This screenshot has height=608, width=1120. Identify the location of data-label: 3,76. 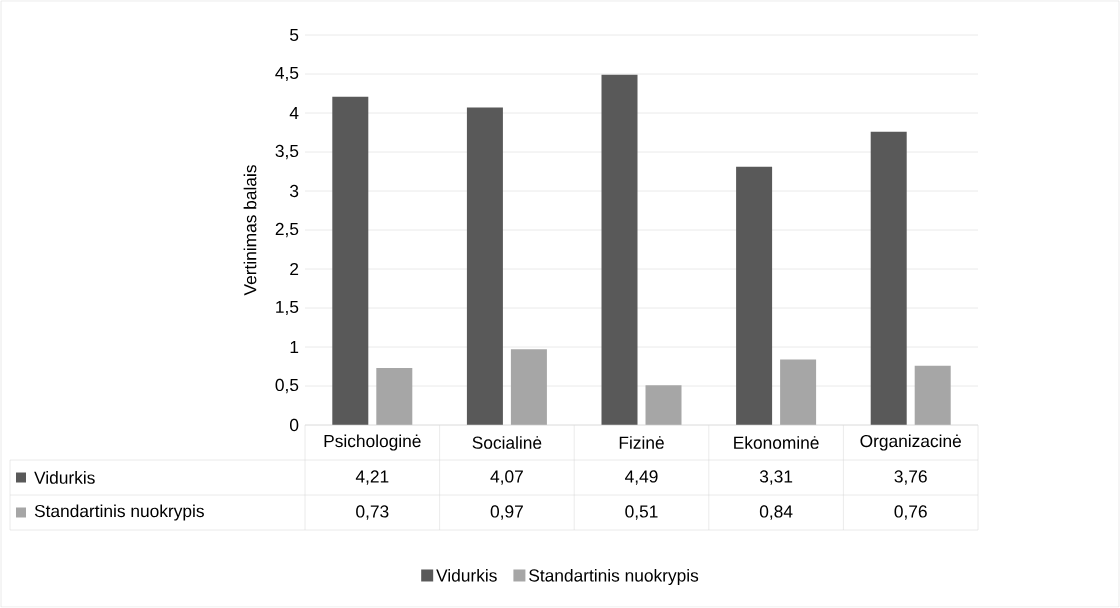
(910, 477).